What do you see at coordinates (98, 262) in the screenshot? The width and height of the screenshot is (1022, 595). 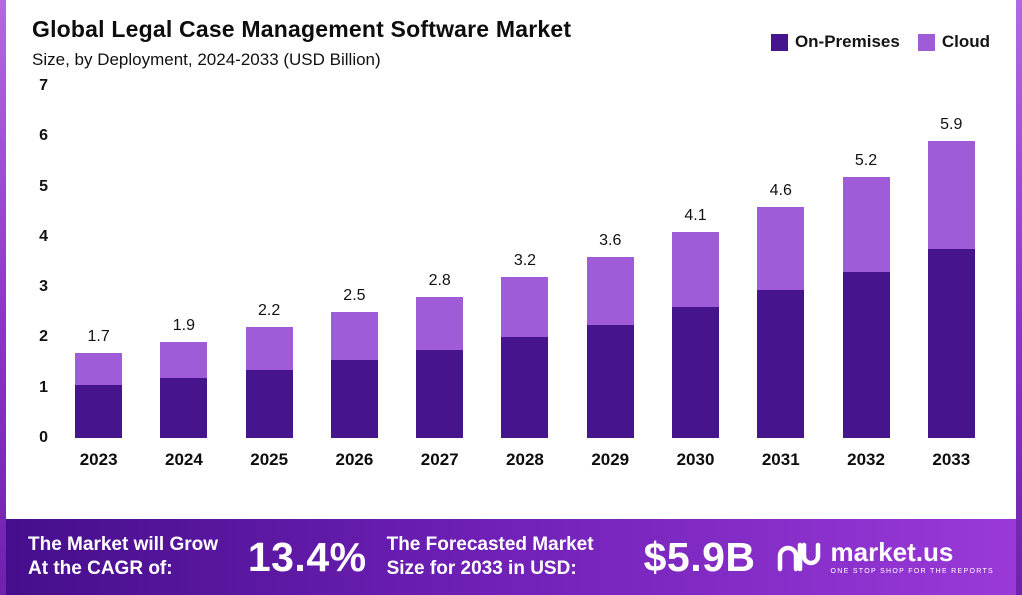 I see `bar-group-2023: 1.7` at bounding box center [98, 262].